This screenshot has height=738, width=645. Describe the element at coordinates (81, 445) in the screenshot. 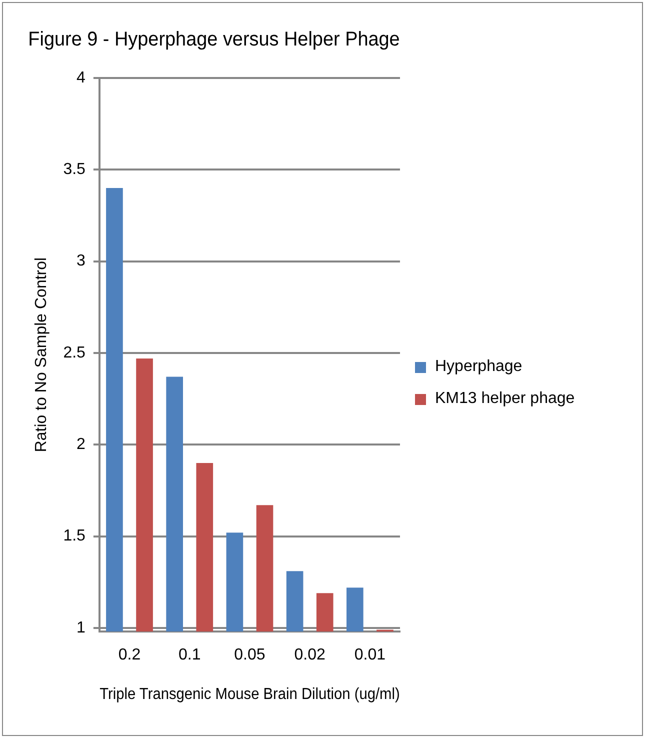

I see `y-tick-label: 2` at that location.